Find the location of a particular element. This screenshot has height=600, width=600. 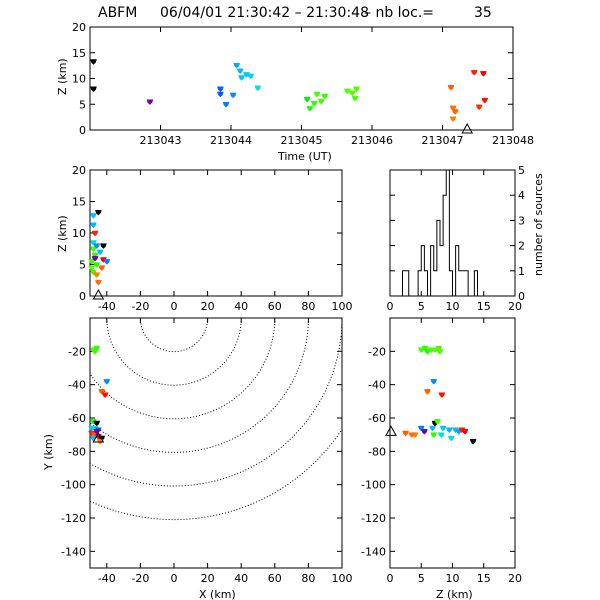

x-tick-label: 213044 is located at coordinates (231, 140).